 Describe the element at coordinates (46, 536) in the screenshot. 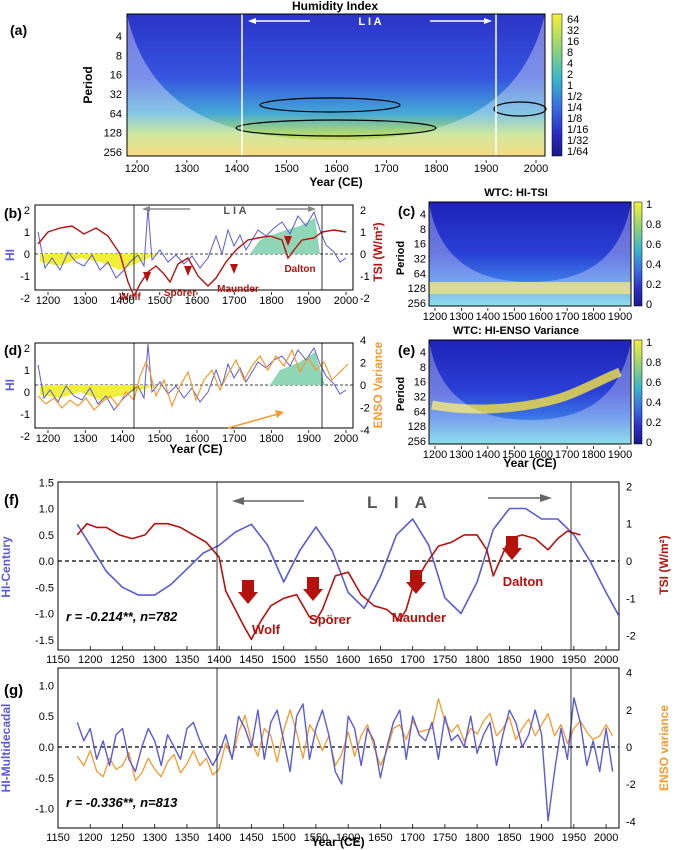

I see `panel-f-left-tick: 0.5` at that location.